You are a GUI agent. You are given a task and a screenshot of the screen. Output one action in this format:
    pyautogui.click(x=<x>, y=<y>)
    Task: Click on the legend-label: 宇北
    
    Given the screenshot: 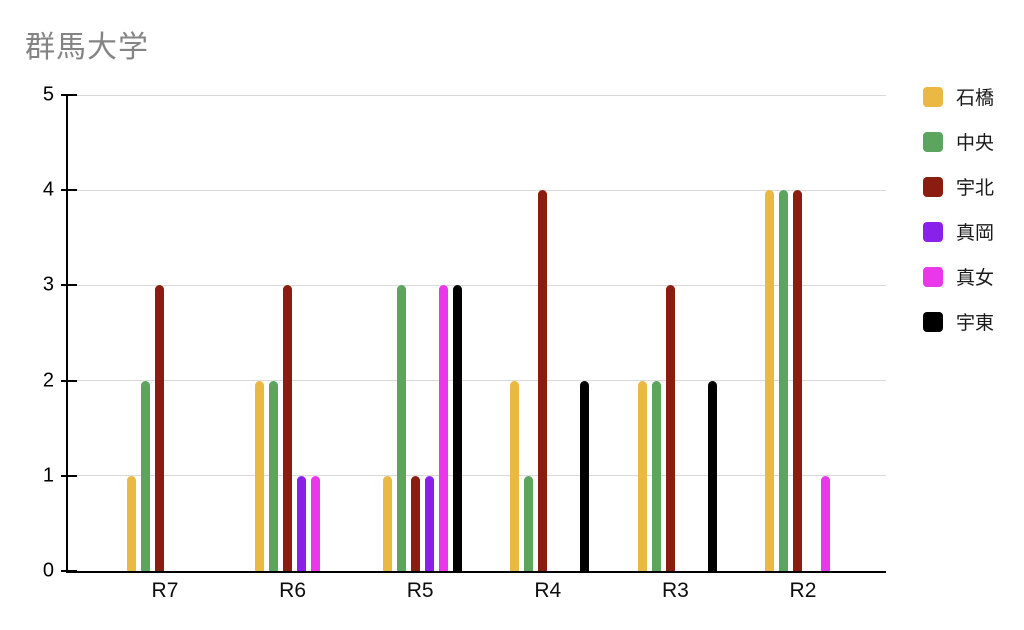 What is the action you would take?
    pyautogui.click(x=975, y=188)
    